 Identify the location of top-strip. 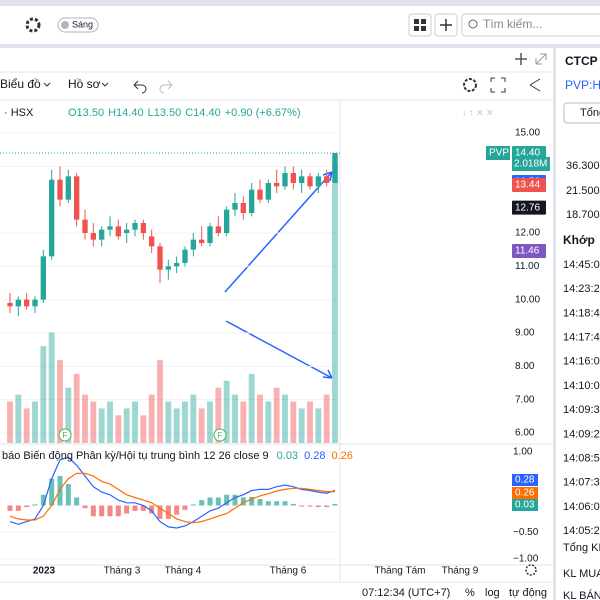
(300, 3).